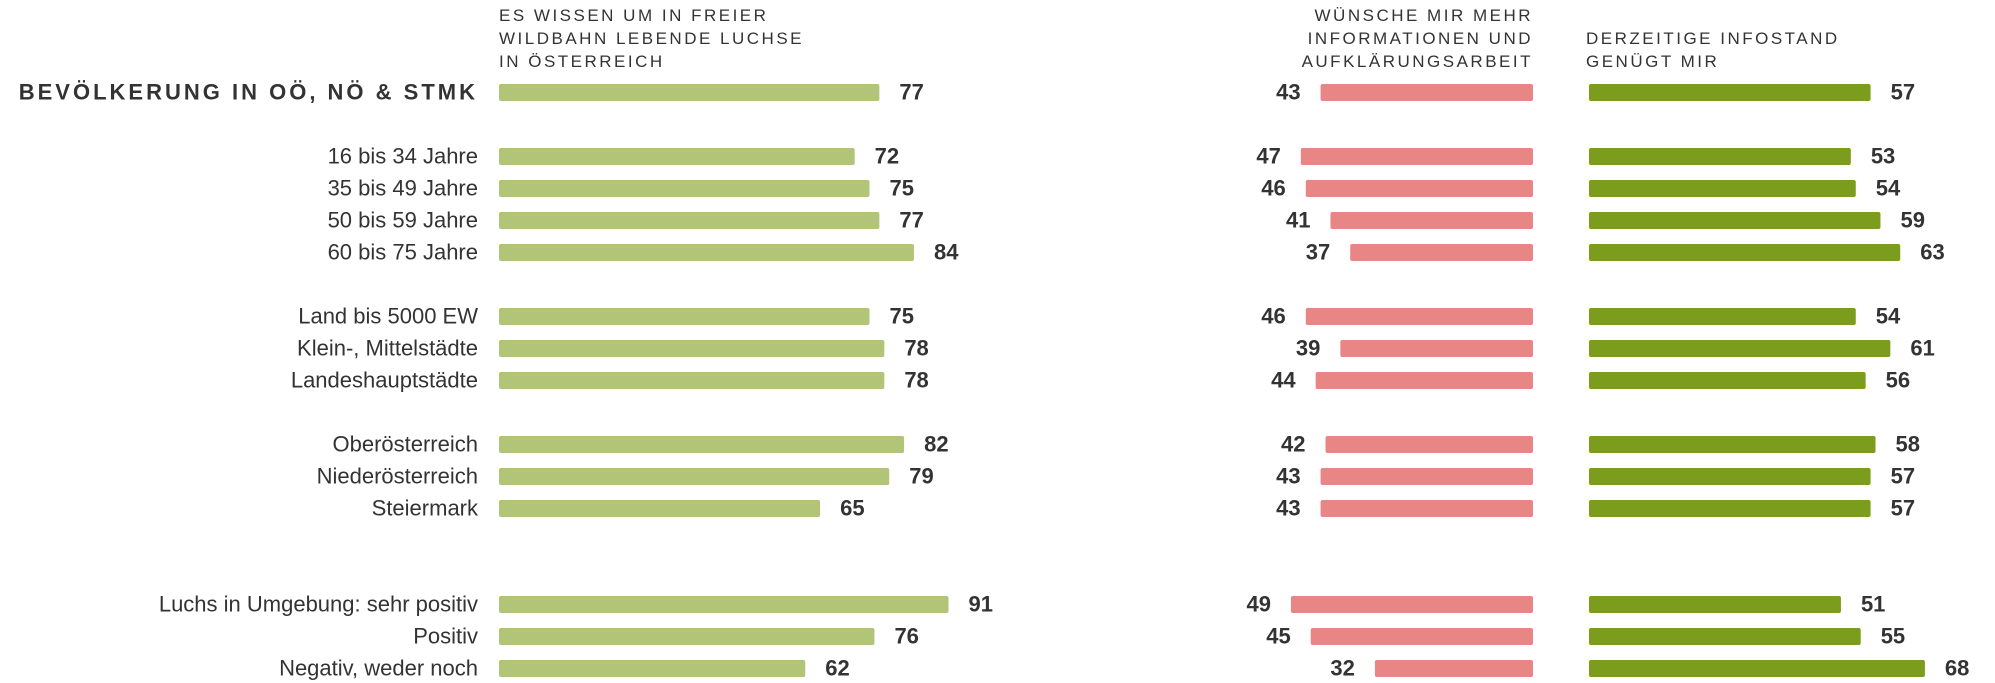 The height and width of the screenshot is (683, 1995). I want to click on category-label: 50 bis 59 Jahre, so click(403, 219).